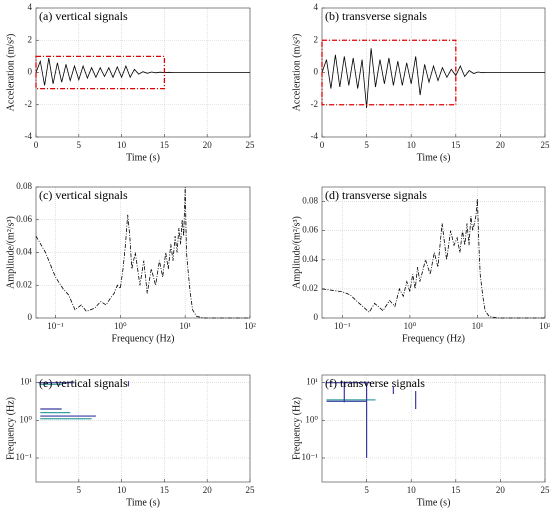  What do you see at coordinates (83, 16) in the screenshot?
I see `panel-title: (a) vertical signals` at bounding box center [83, 16].